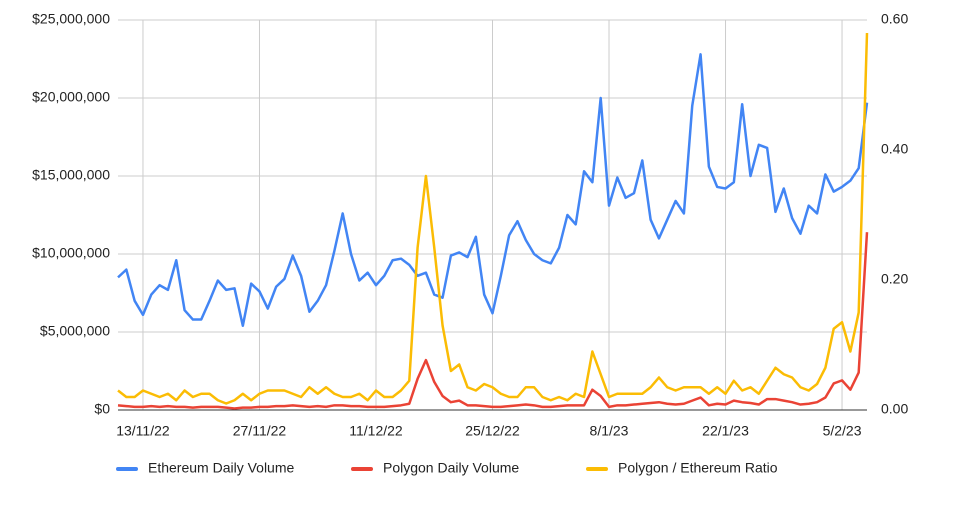 The height and width of the screenshot is (513, 975). What do you see at coordinates (71, 175) in the screenshot?
I see `y-tick-label: $15,000,000` at bounding box center [71, 175].